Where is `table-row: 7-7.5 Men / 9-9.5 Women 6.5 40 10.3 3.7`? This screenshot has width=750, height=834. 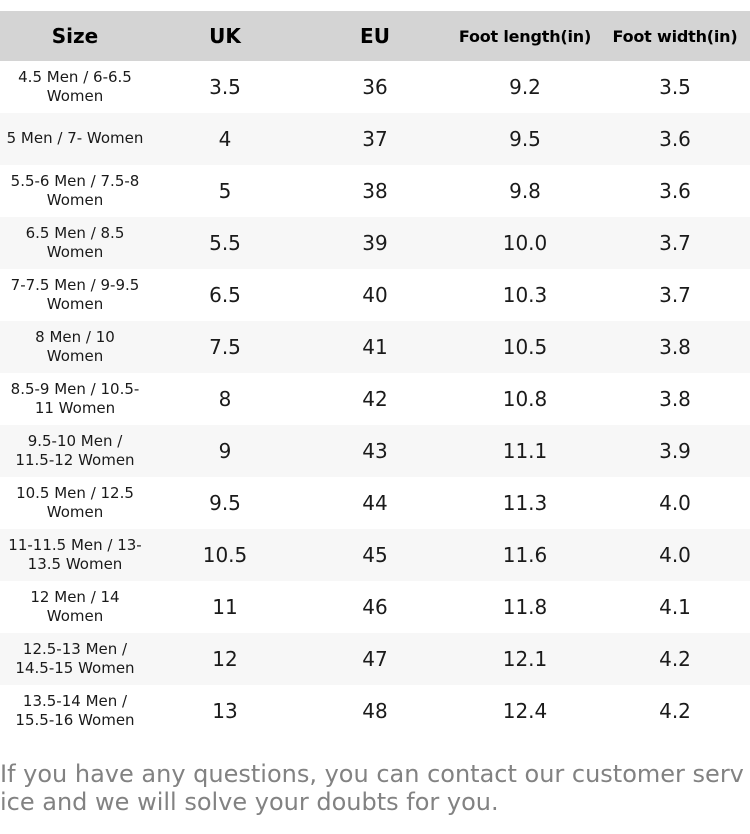
table-row: 7-7.5 Men / 9-9.5 Women 6.5 40 10.3 3.7 is located at coordinates (375, 295).